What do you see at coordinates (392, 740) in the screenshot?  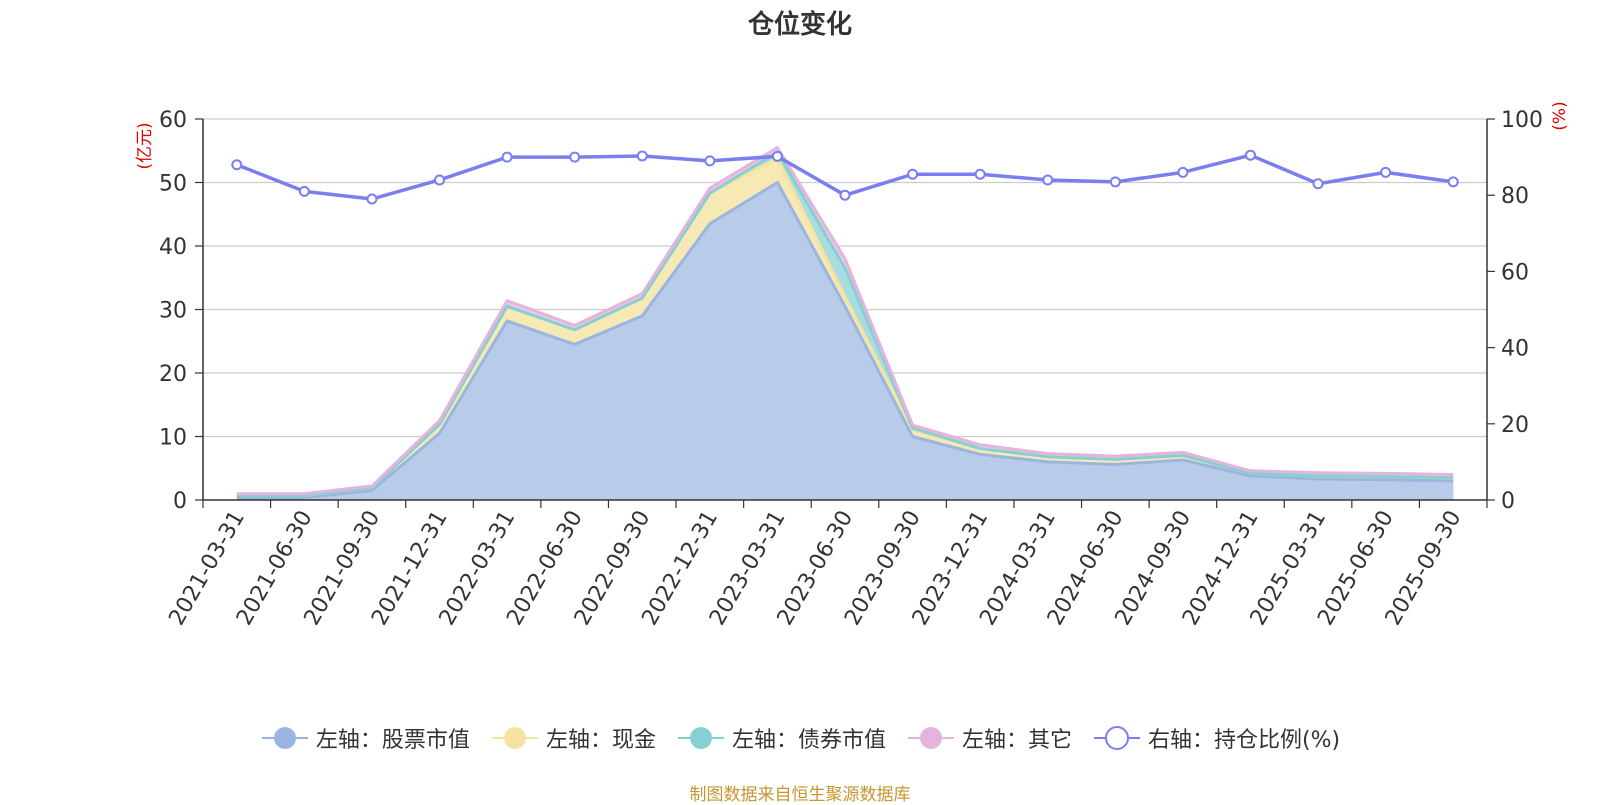 I see `legend-label: 左轴：股票市值` at bounding box center [392, 740].